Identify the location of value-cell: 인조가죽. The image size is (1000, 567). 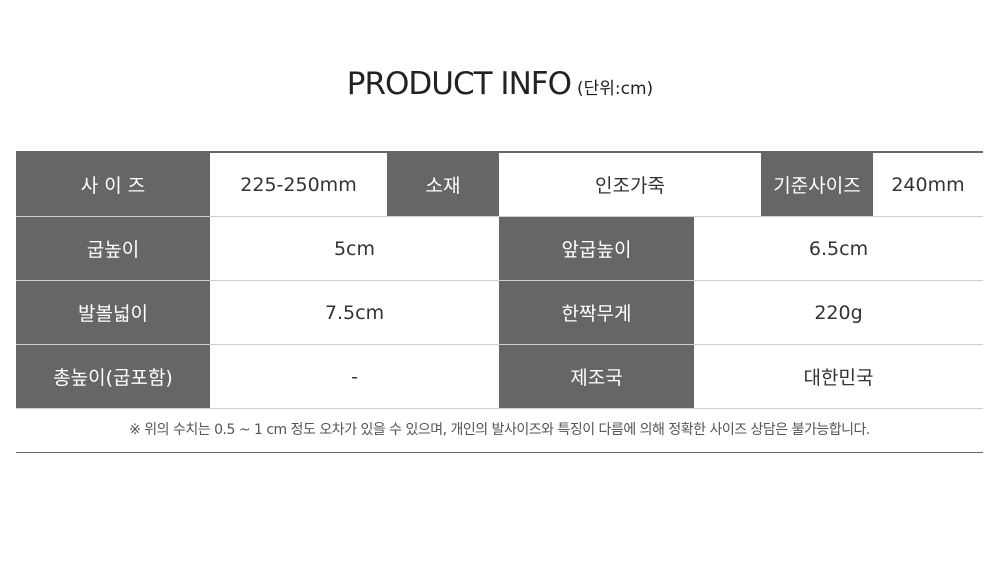
(630, 184).